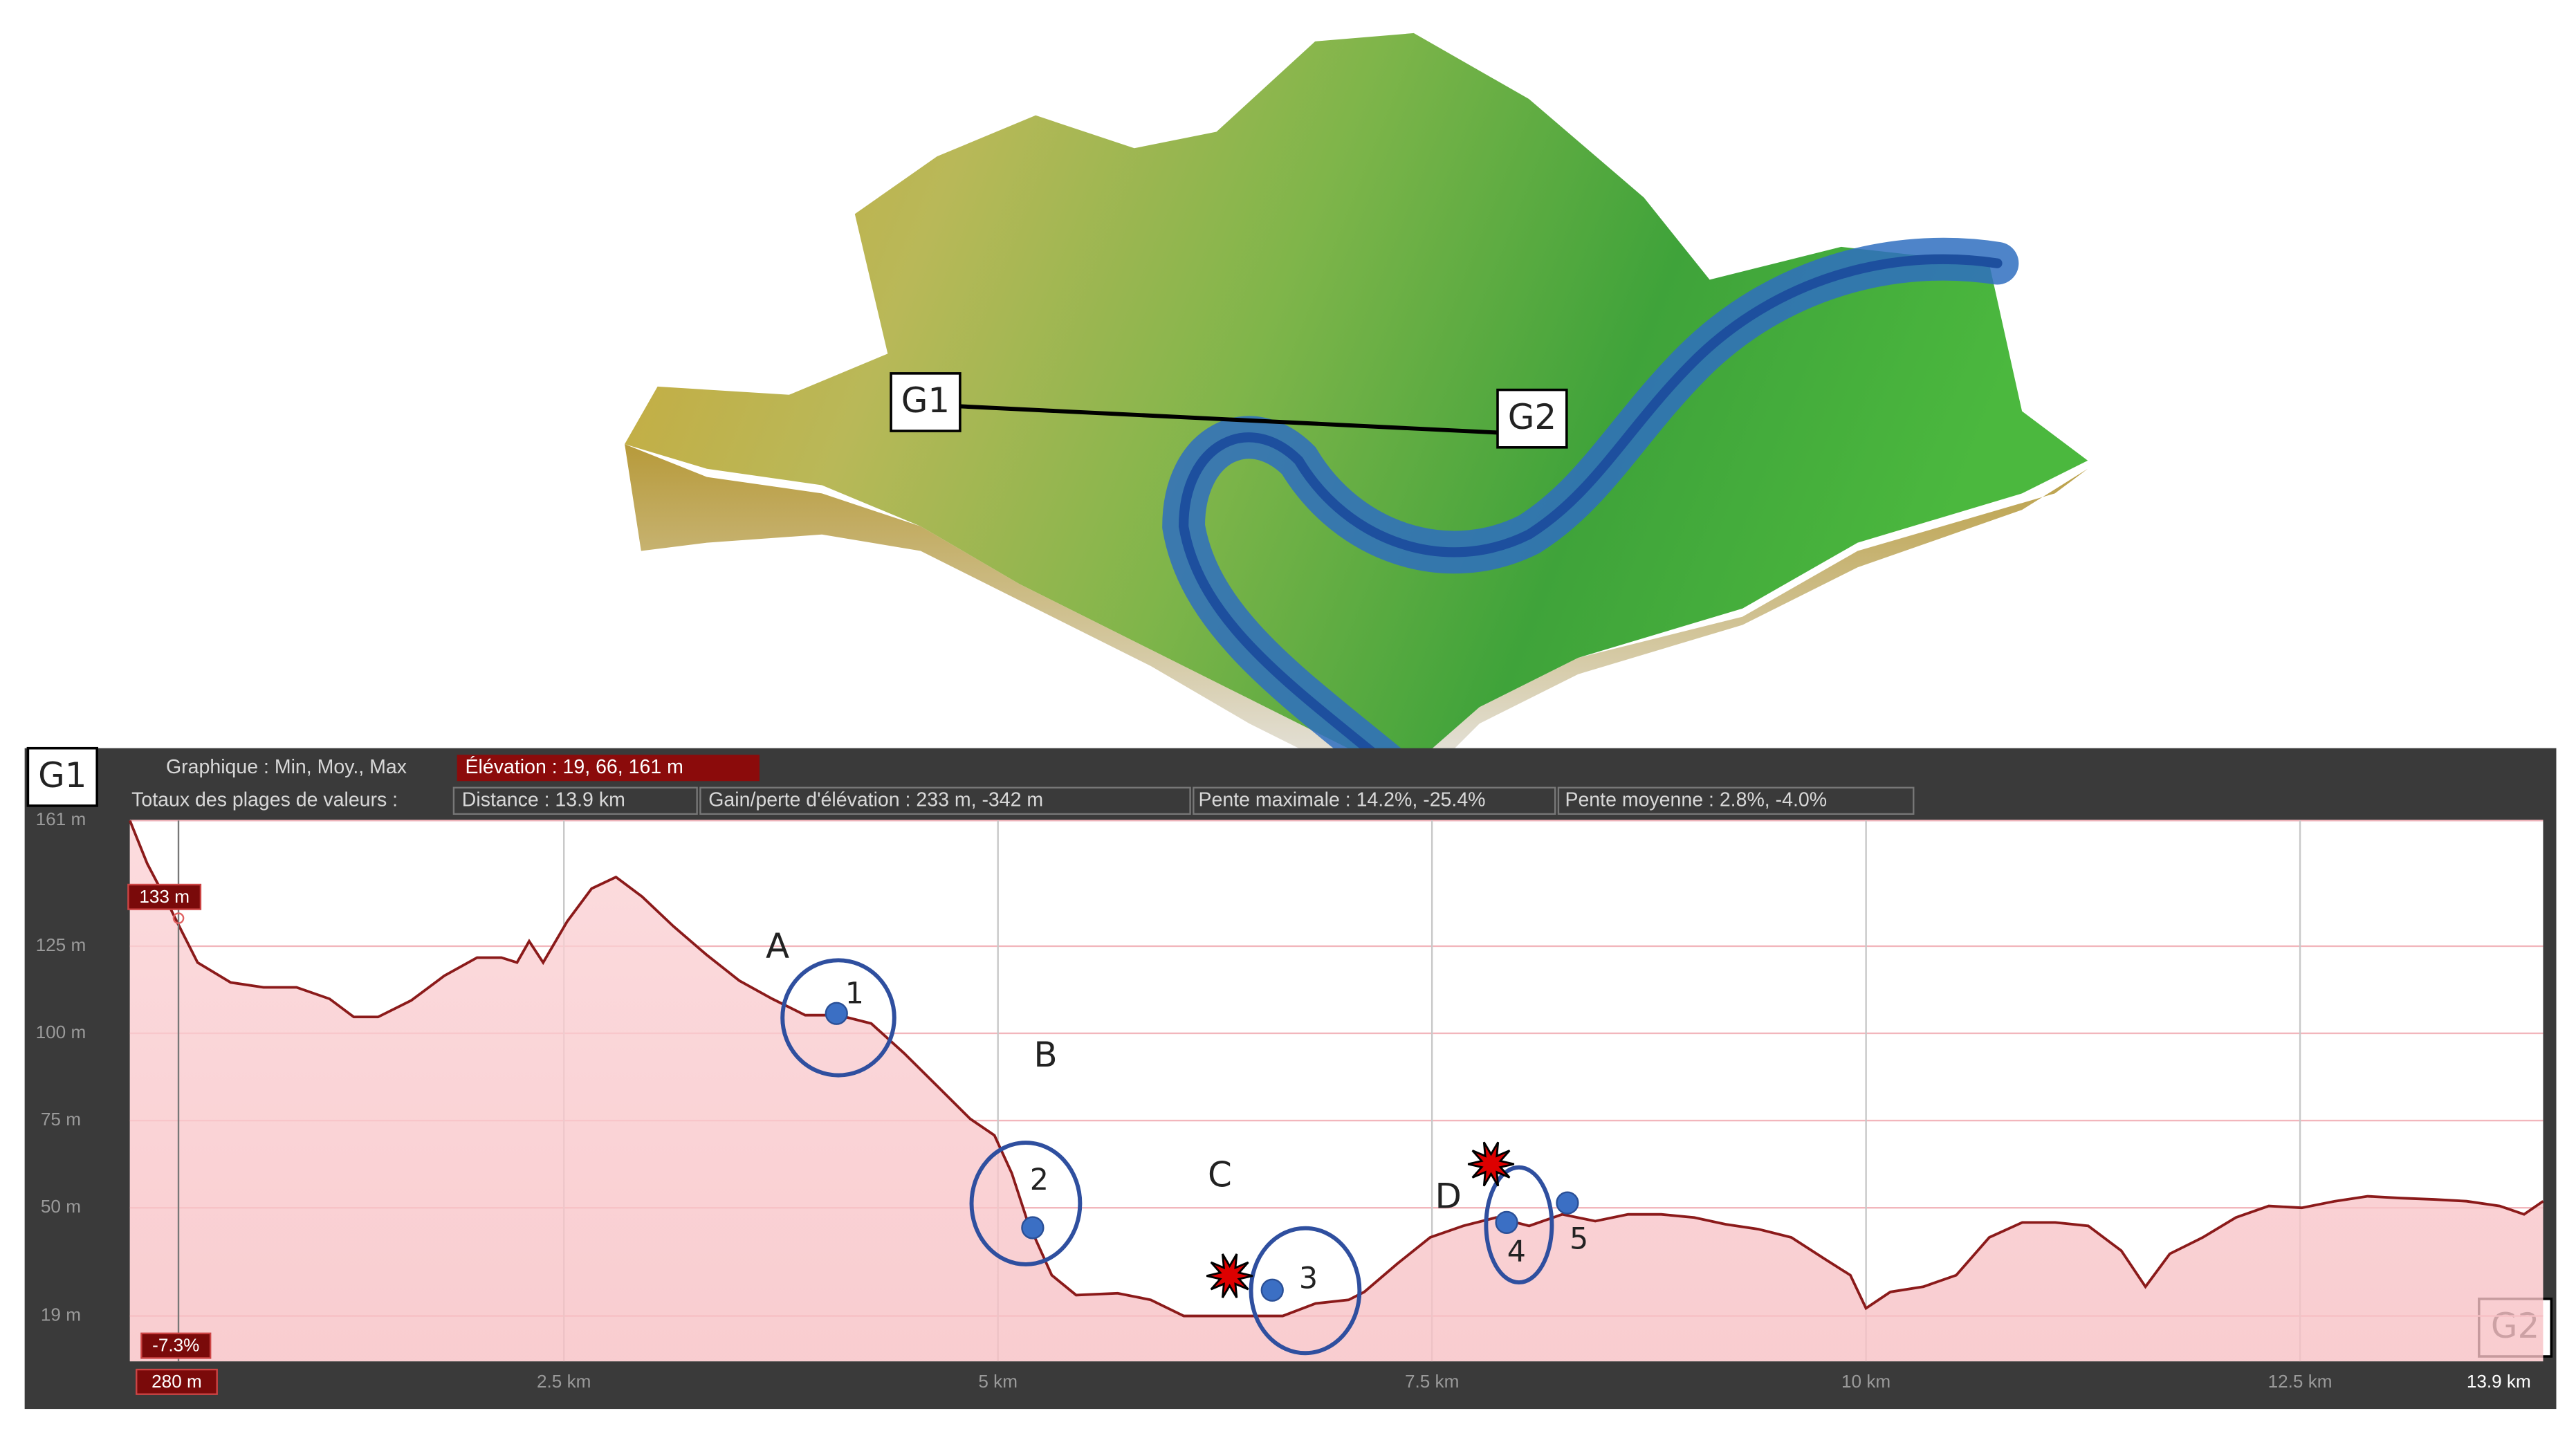  What do you see at coordinates (564, 1381) in the screenshot?
I see `x-tick-label: 2.5 km` at bounding box center [564, 1381].